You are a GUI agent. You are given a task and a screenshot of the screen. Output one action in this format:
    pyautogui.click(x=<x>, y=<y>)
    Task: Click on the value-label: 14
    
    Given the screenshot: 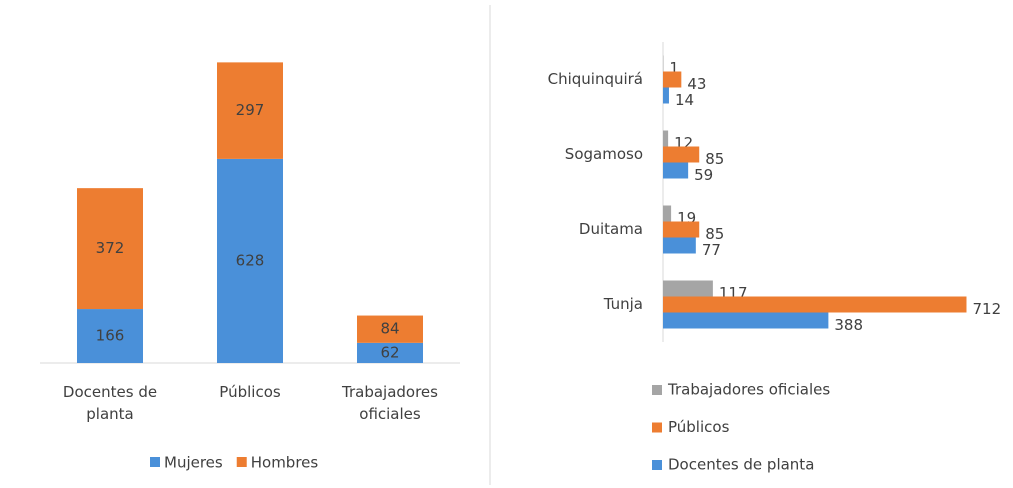 What is the action you would take?
    pyautogui.click(x=684, y=100)
    